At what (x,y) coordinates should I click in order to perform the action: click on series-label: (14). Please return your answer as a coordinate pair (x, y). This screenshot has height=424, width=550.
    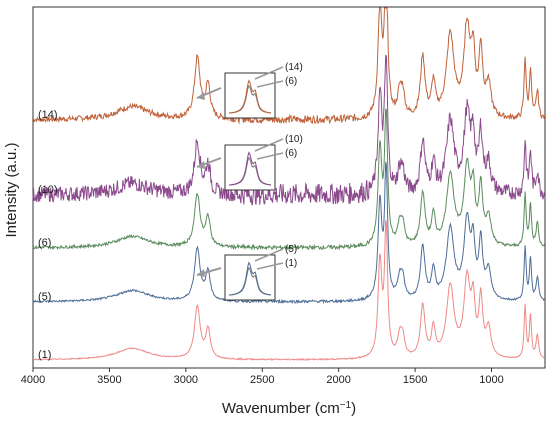
    Looking at the image, I should click on (48, 115).